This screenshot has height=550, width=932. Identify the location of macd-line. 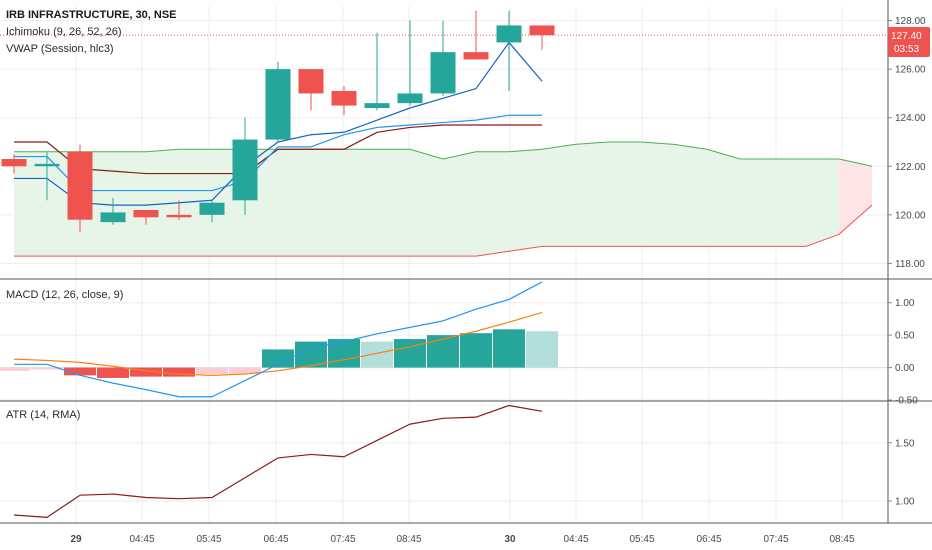
(278, 339).